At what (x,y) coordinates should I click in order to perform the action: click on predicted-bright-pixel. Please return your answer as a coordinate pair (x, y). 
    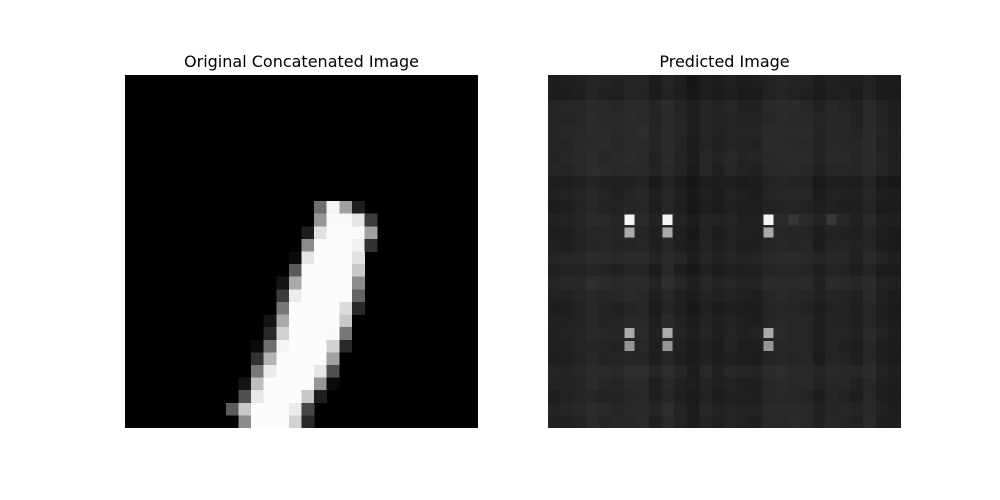
    Looking at the image, I should click on (629, 219).